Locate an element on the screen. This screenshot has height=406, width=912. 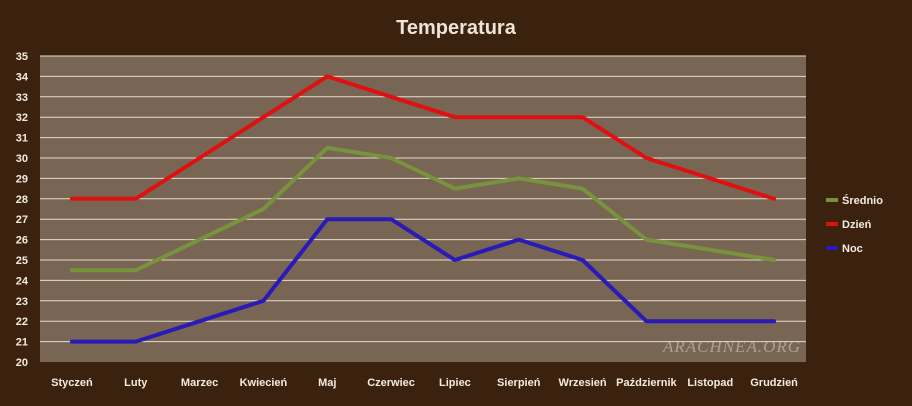
x-tick-label: Styczeń is located at coordinates (72, 383).